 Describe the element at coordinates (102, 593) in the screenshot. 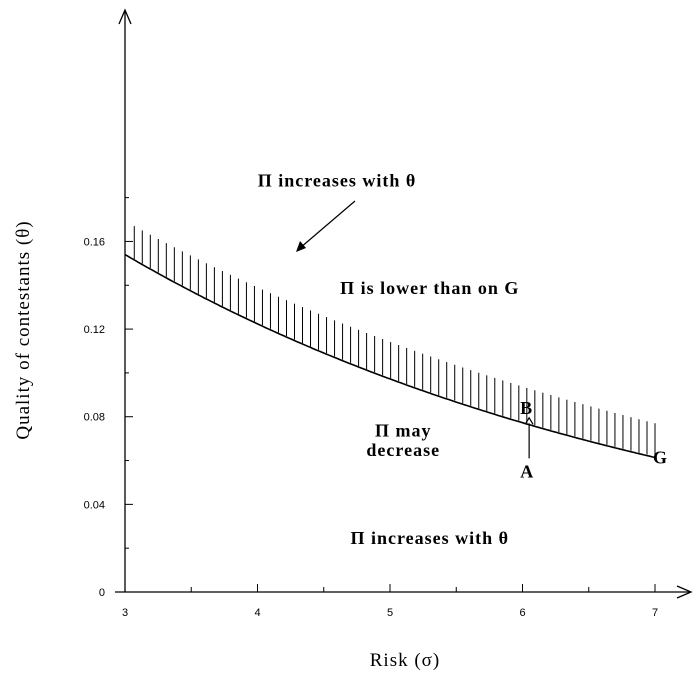

I see `y-tick-label: 0` at that location.